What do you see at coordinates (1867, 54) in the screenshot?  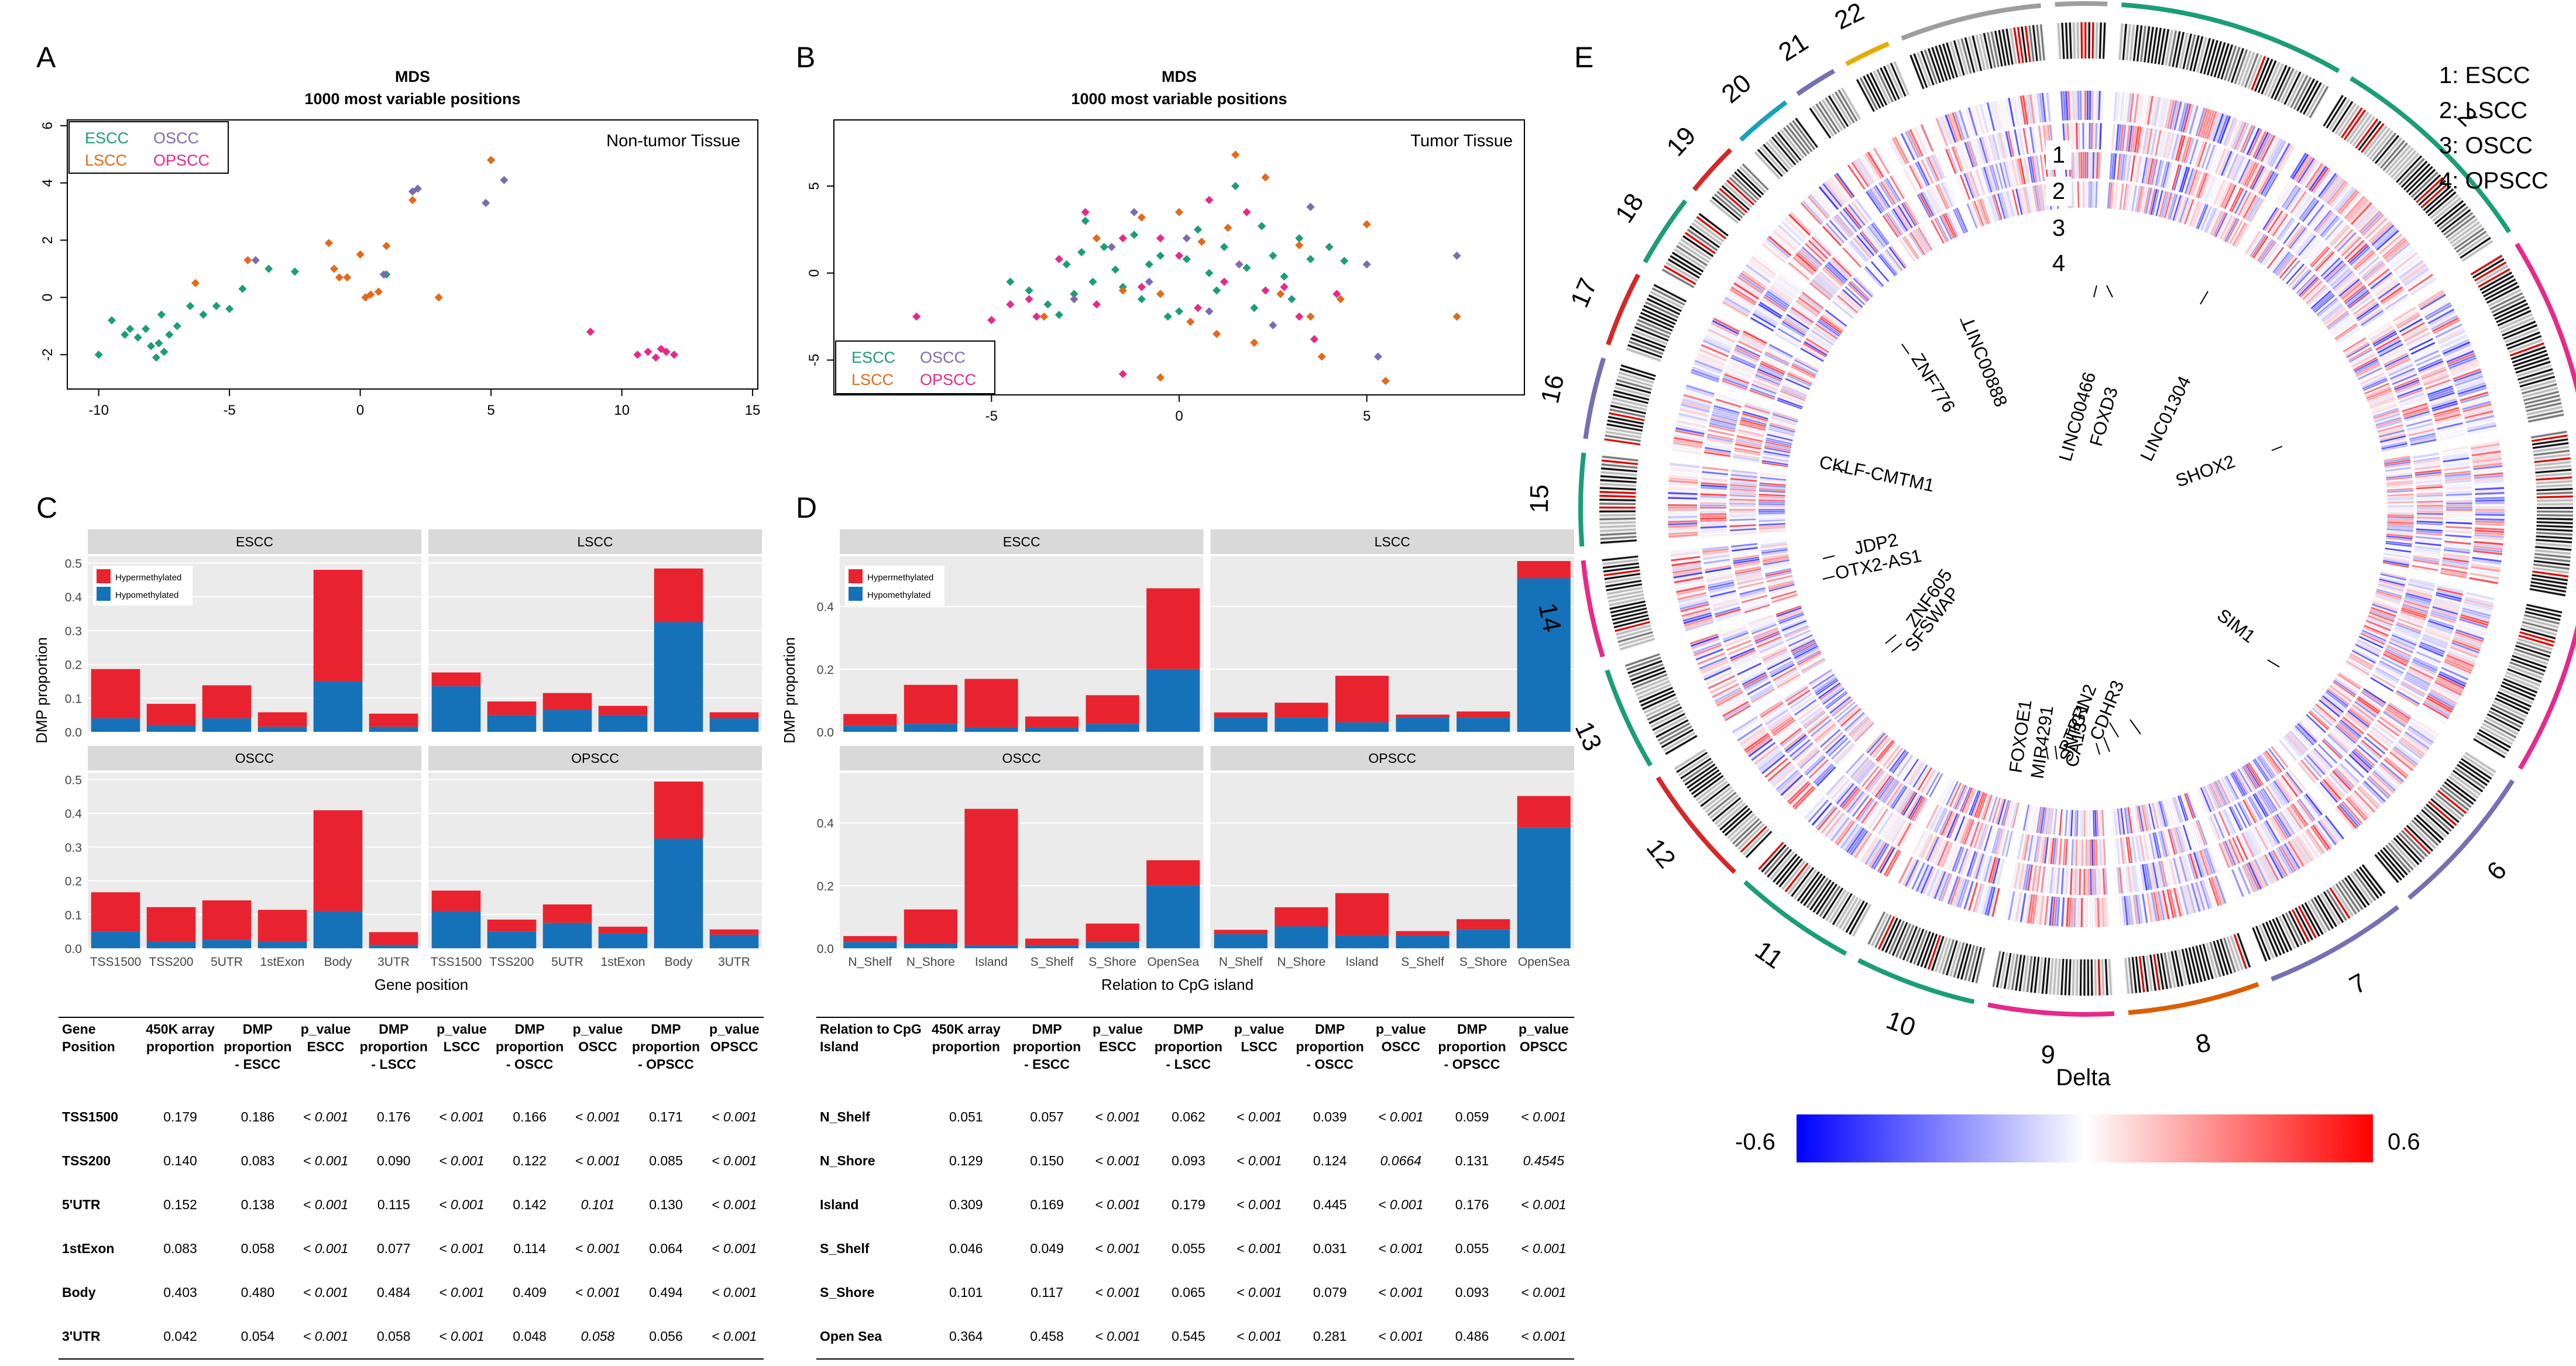 I see `chromosome-outer-arc` at bounding box center [1867, 54].